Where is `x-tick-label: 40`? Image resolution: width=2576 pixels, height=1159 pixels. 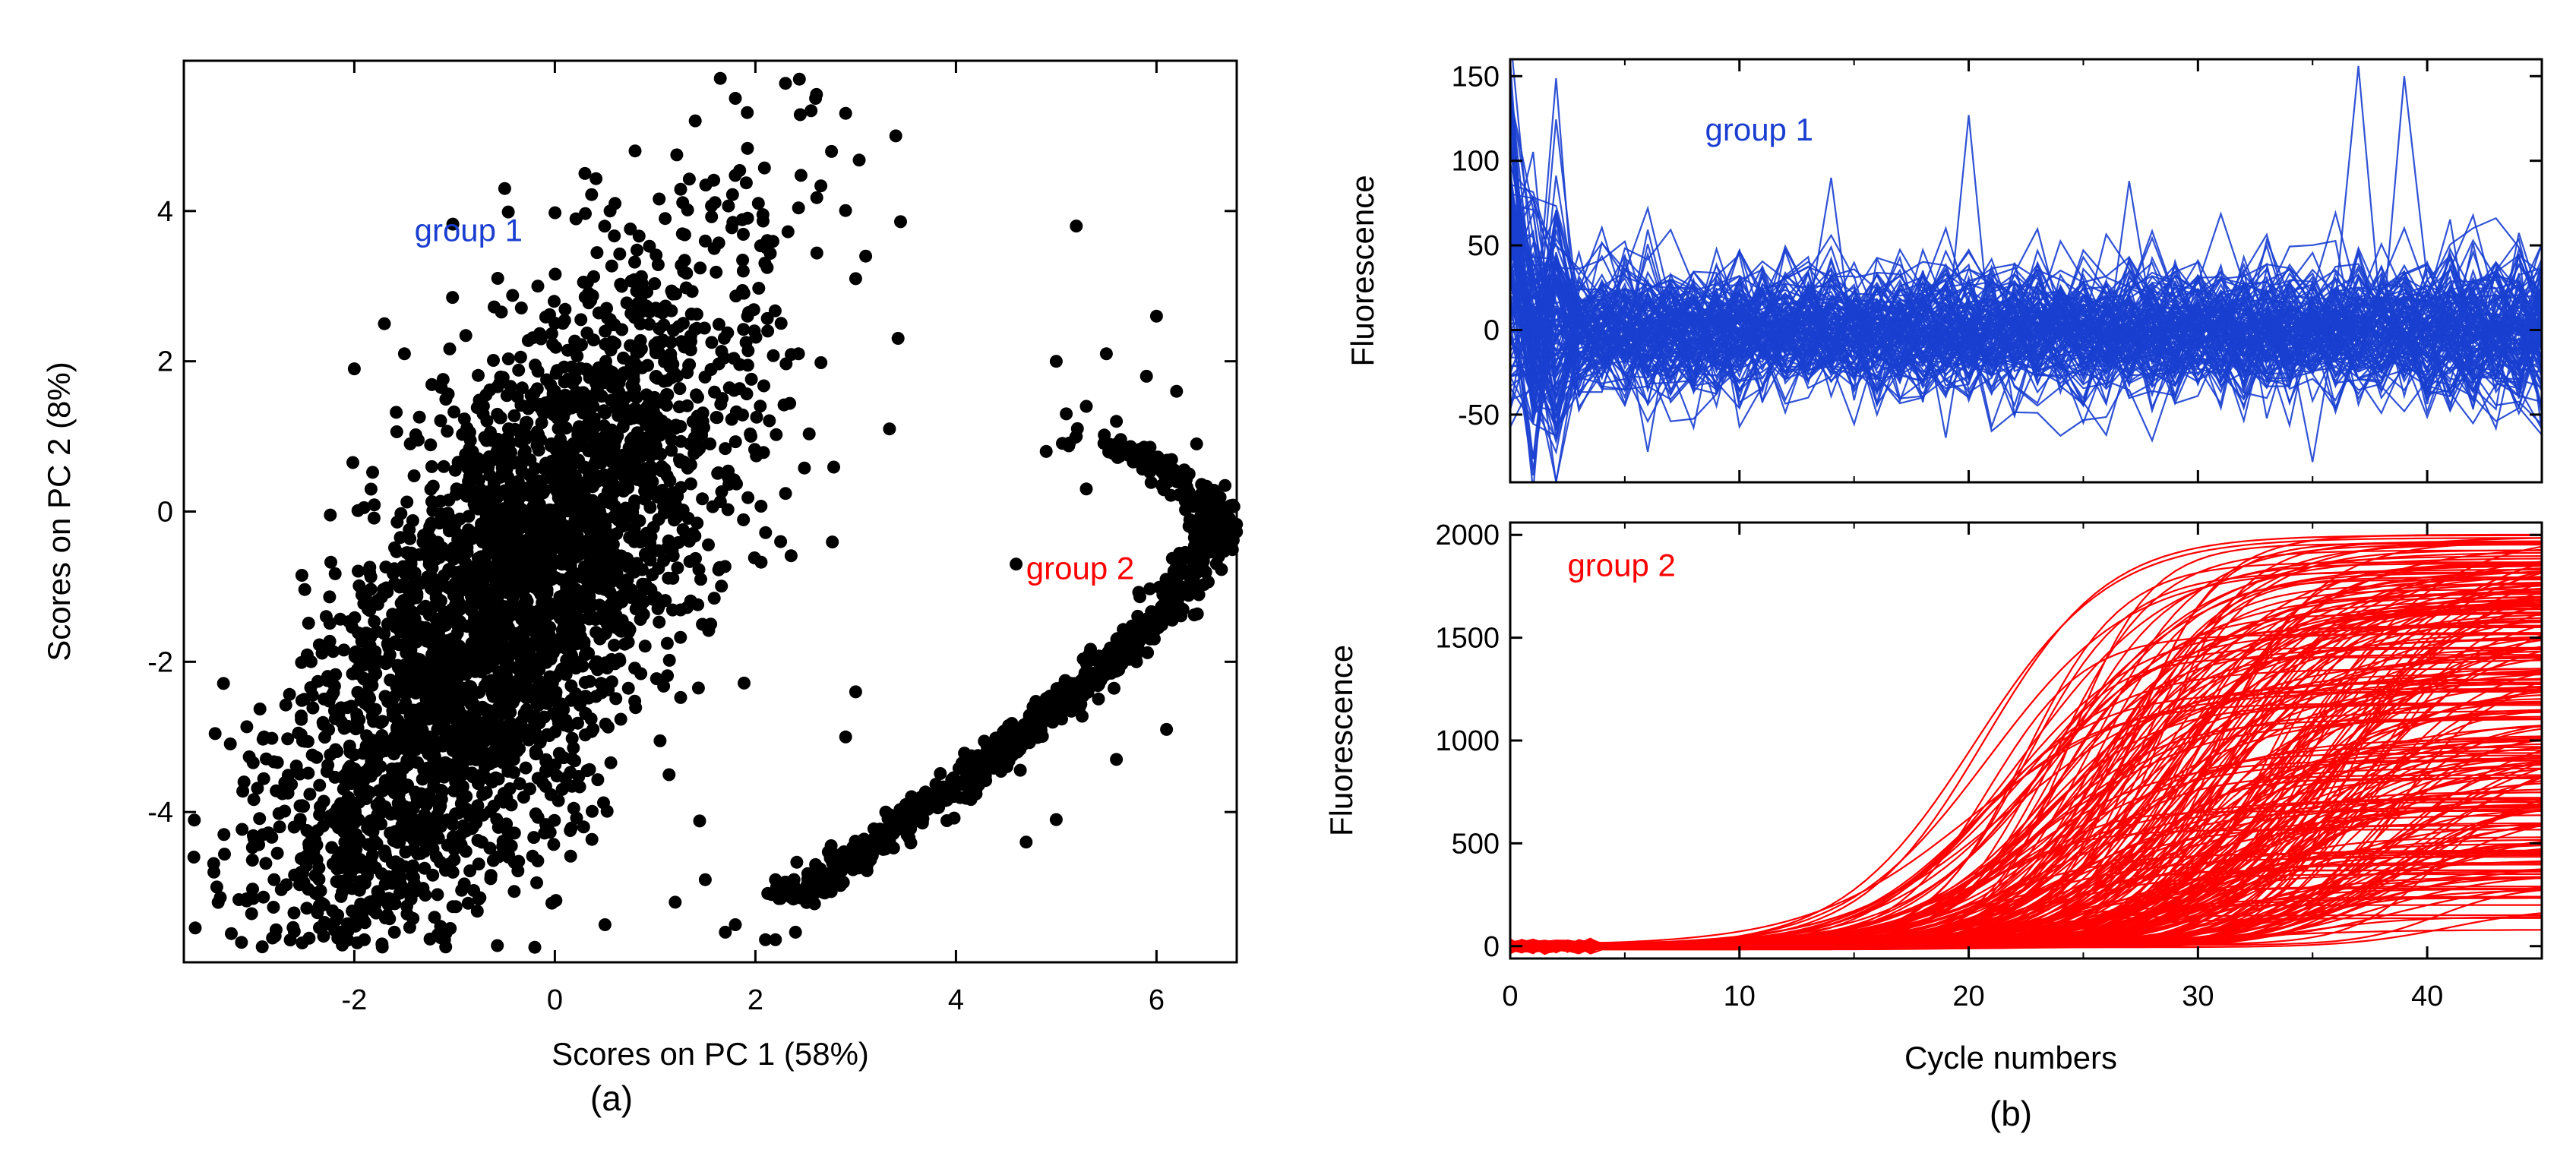 x-tick-label: 40 is located at coordinates (2427, 996).